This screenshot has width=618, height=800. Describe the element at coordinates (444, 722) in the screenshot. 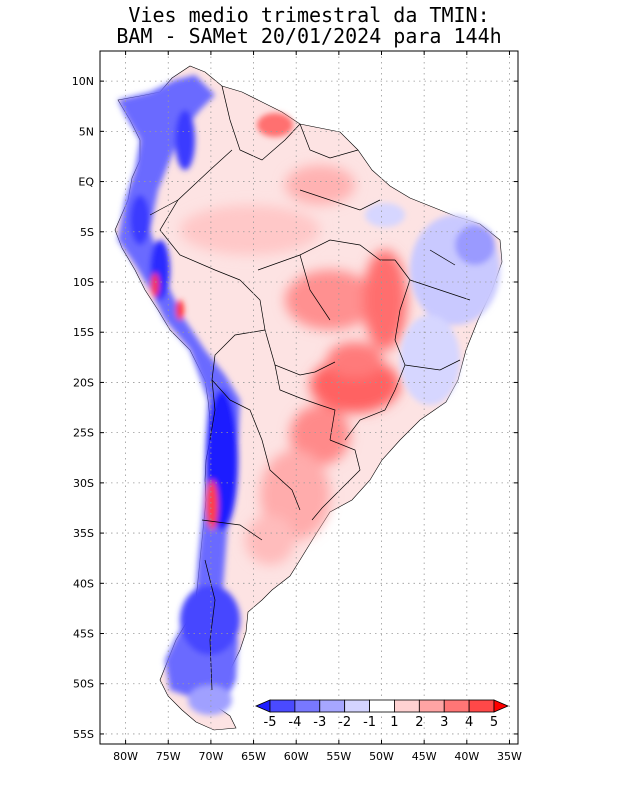

I see `colorbar-label: 3` at that location.